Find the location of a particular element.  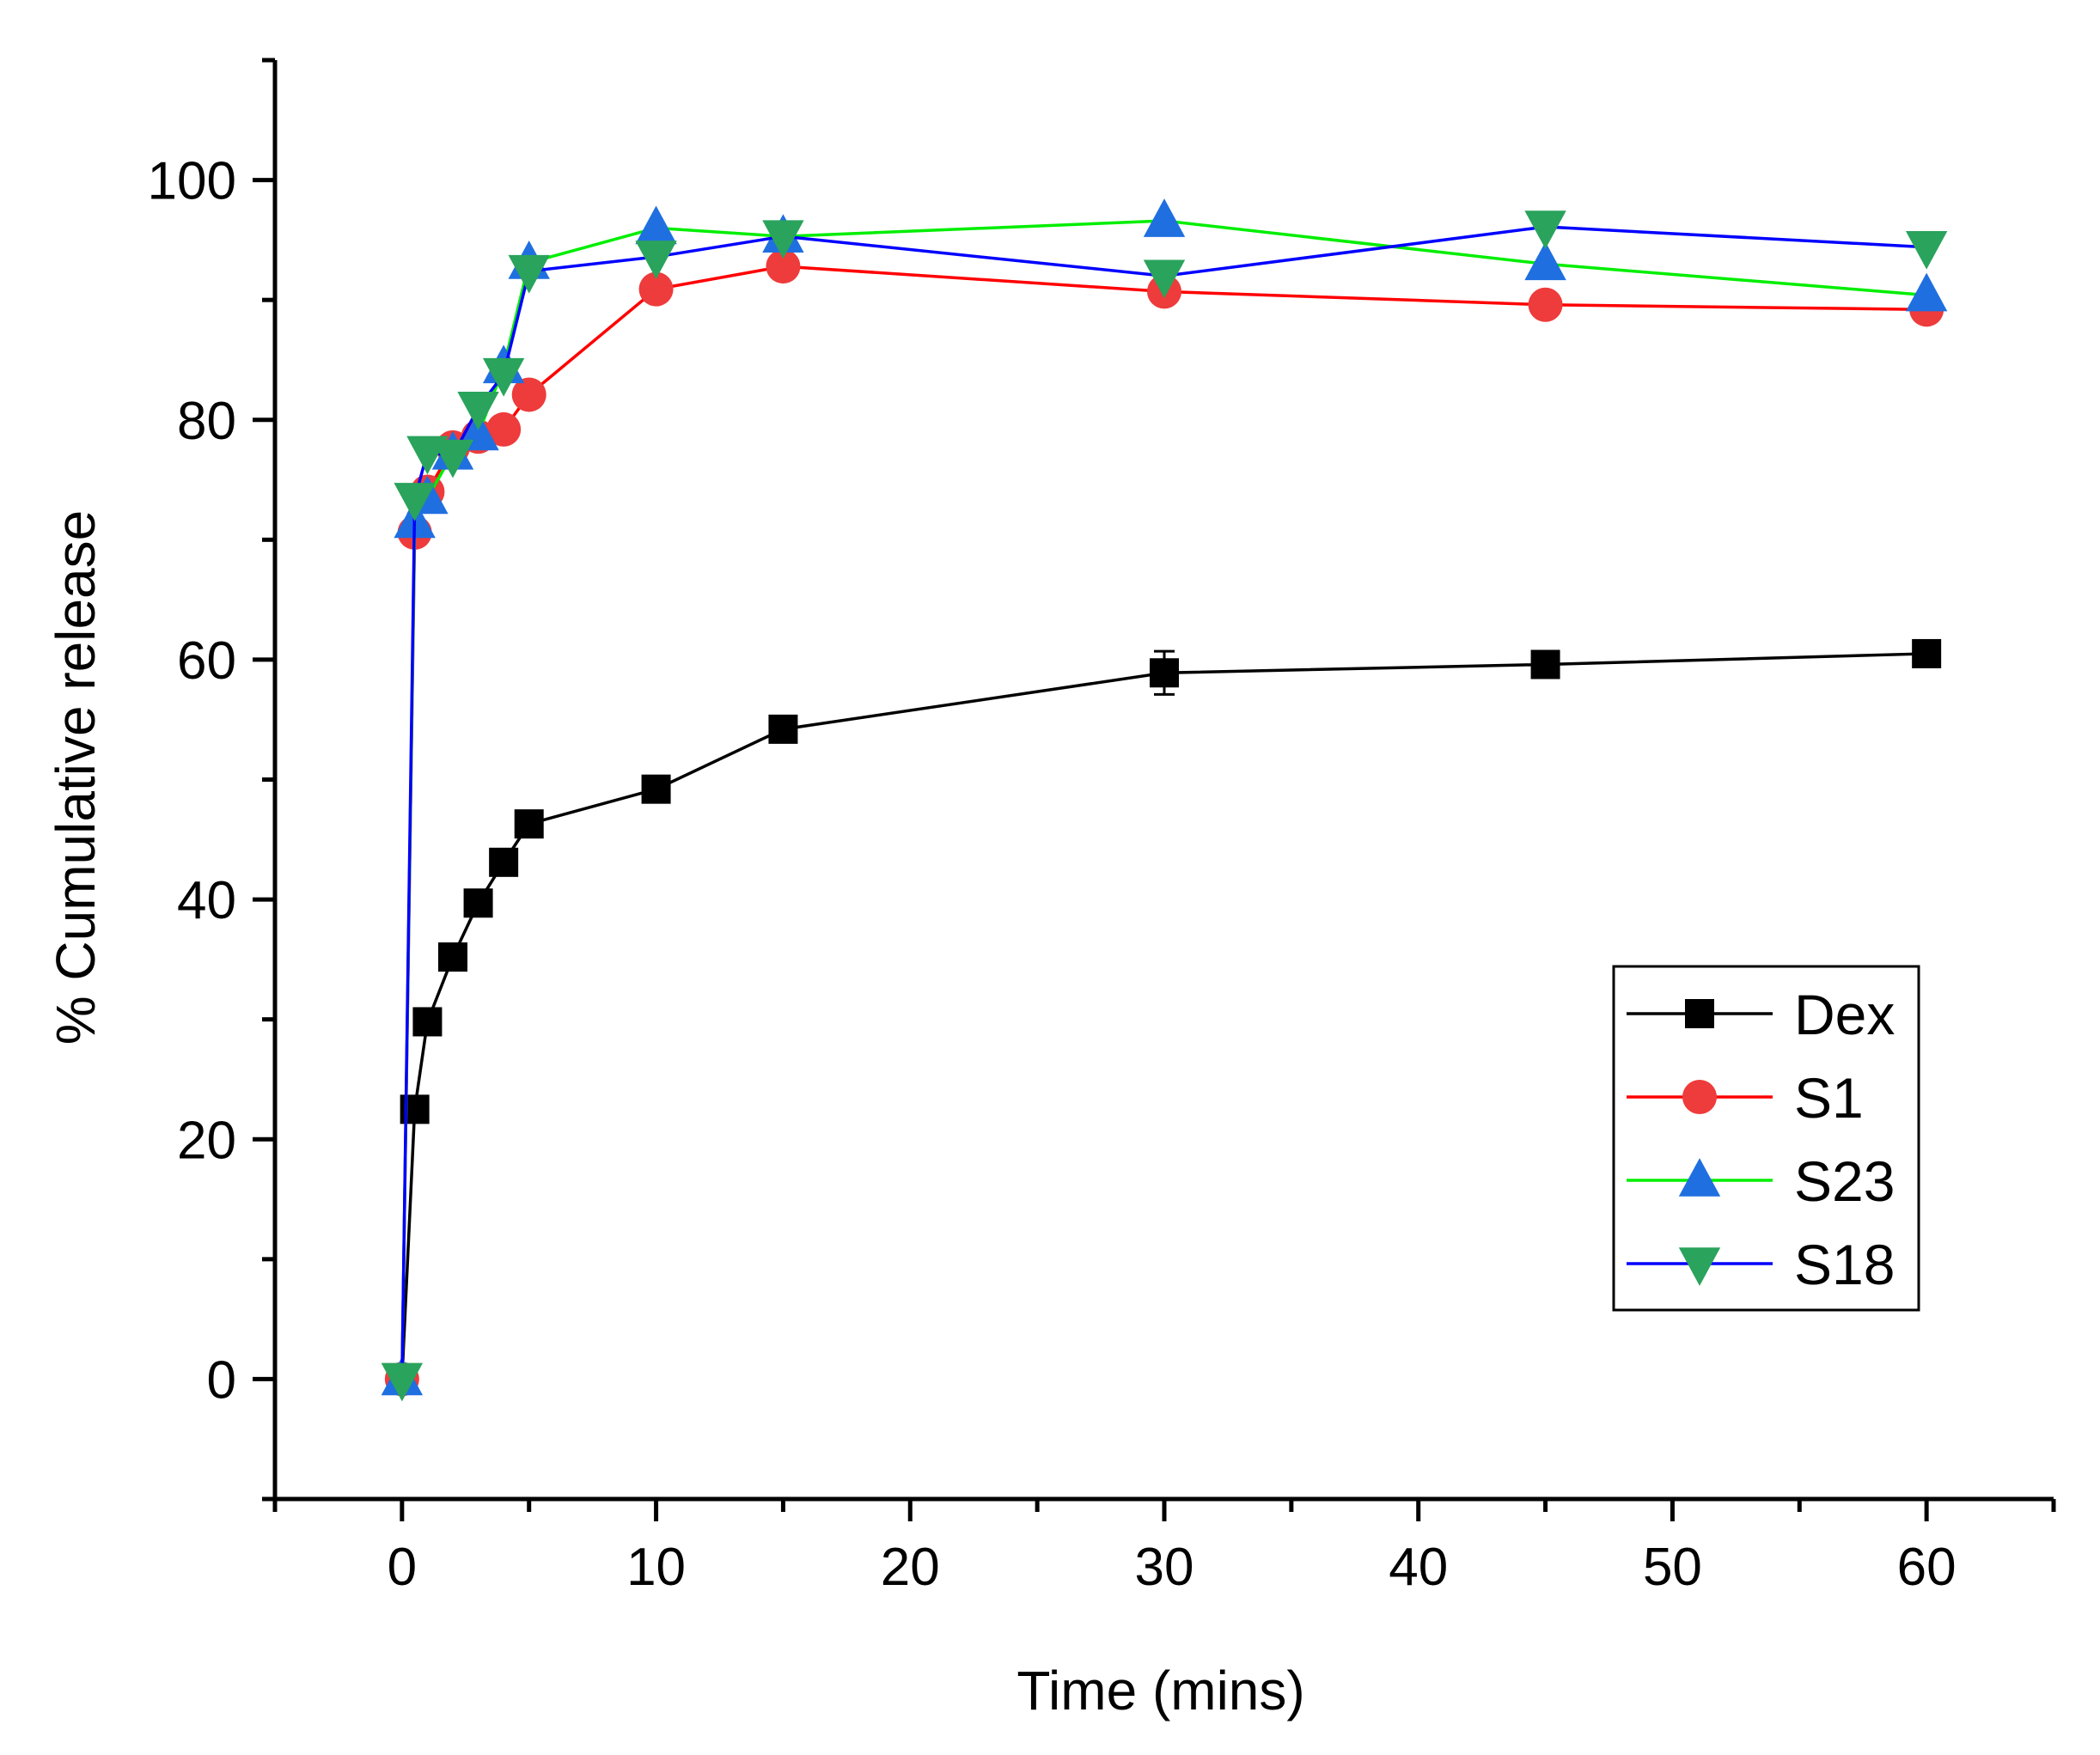

legend-label: S23 is located at coordinates (1844, 1181).